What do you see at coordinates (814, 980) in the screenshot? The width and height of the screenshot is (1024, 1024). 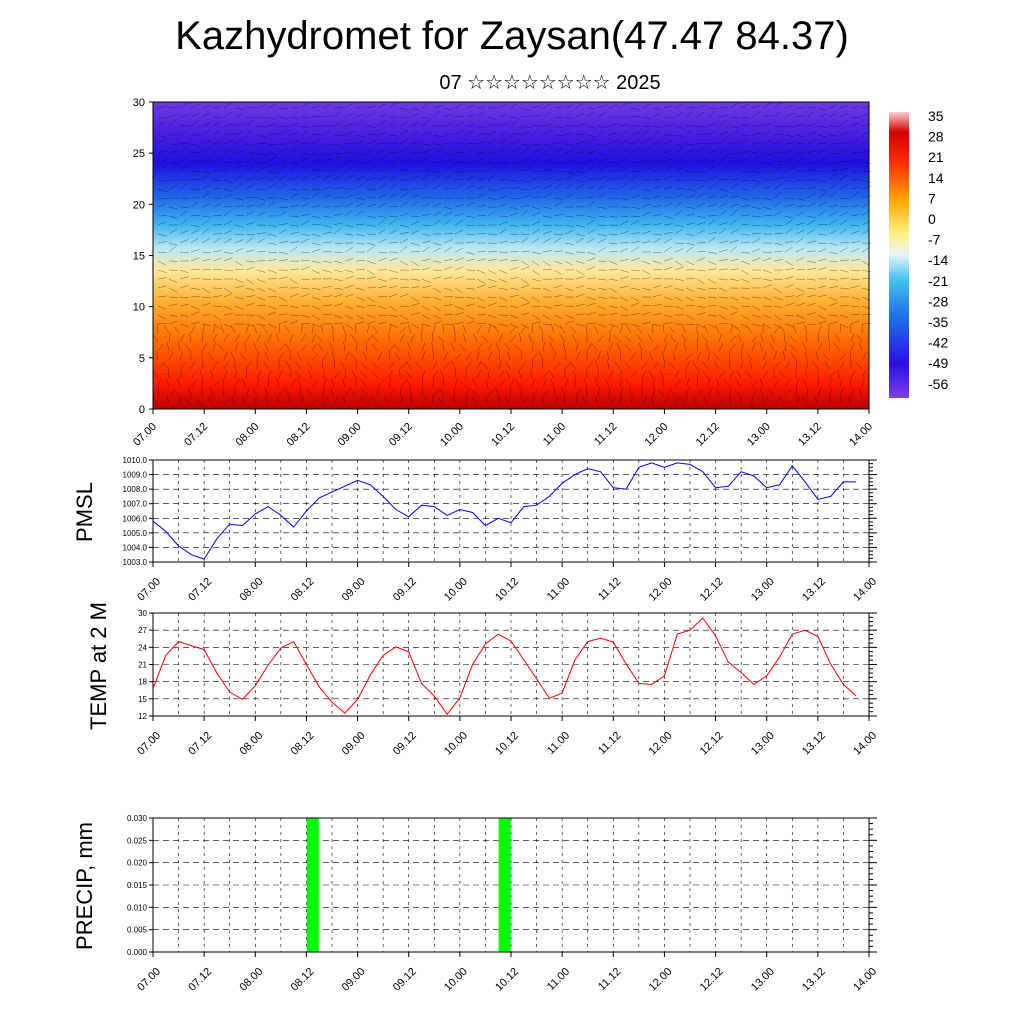 I see `precip-xtick-label: 13.12` at bounding box center [814, 980].